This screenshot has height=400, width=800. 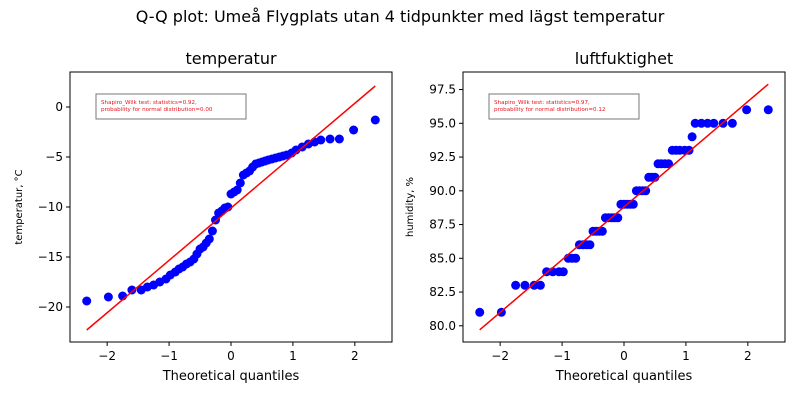 I want to click on annotation-line: probability for normal distribution=0.12, so click(x=550, y=110).